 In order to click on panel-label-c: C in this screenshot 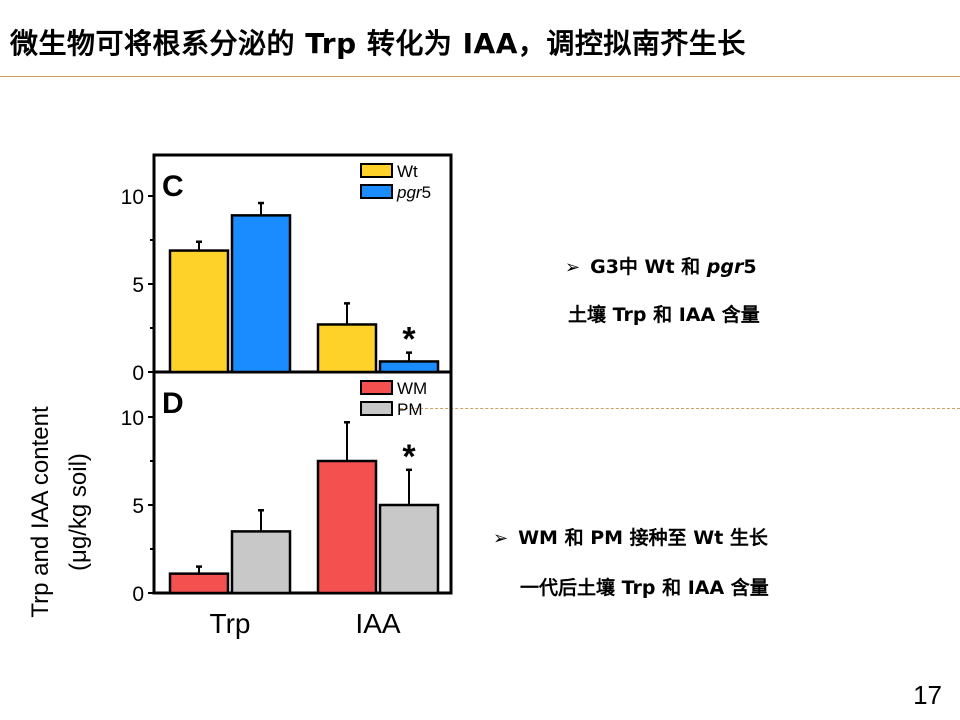, I will do `click(173, 186)`.